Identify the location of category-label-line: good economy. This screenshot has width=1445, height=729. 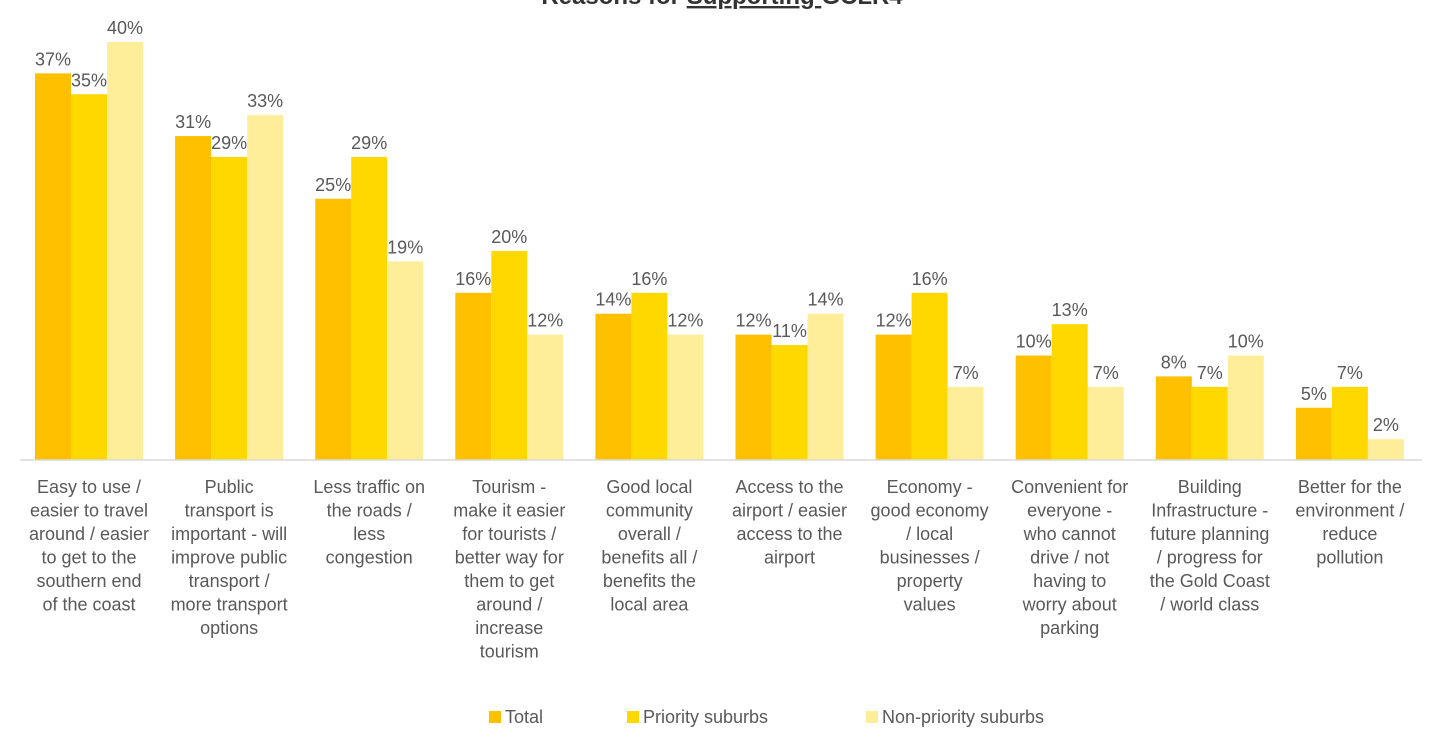
(930, 511).